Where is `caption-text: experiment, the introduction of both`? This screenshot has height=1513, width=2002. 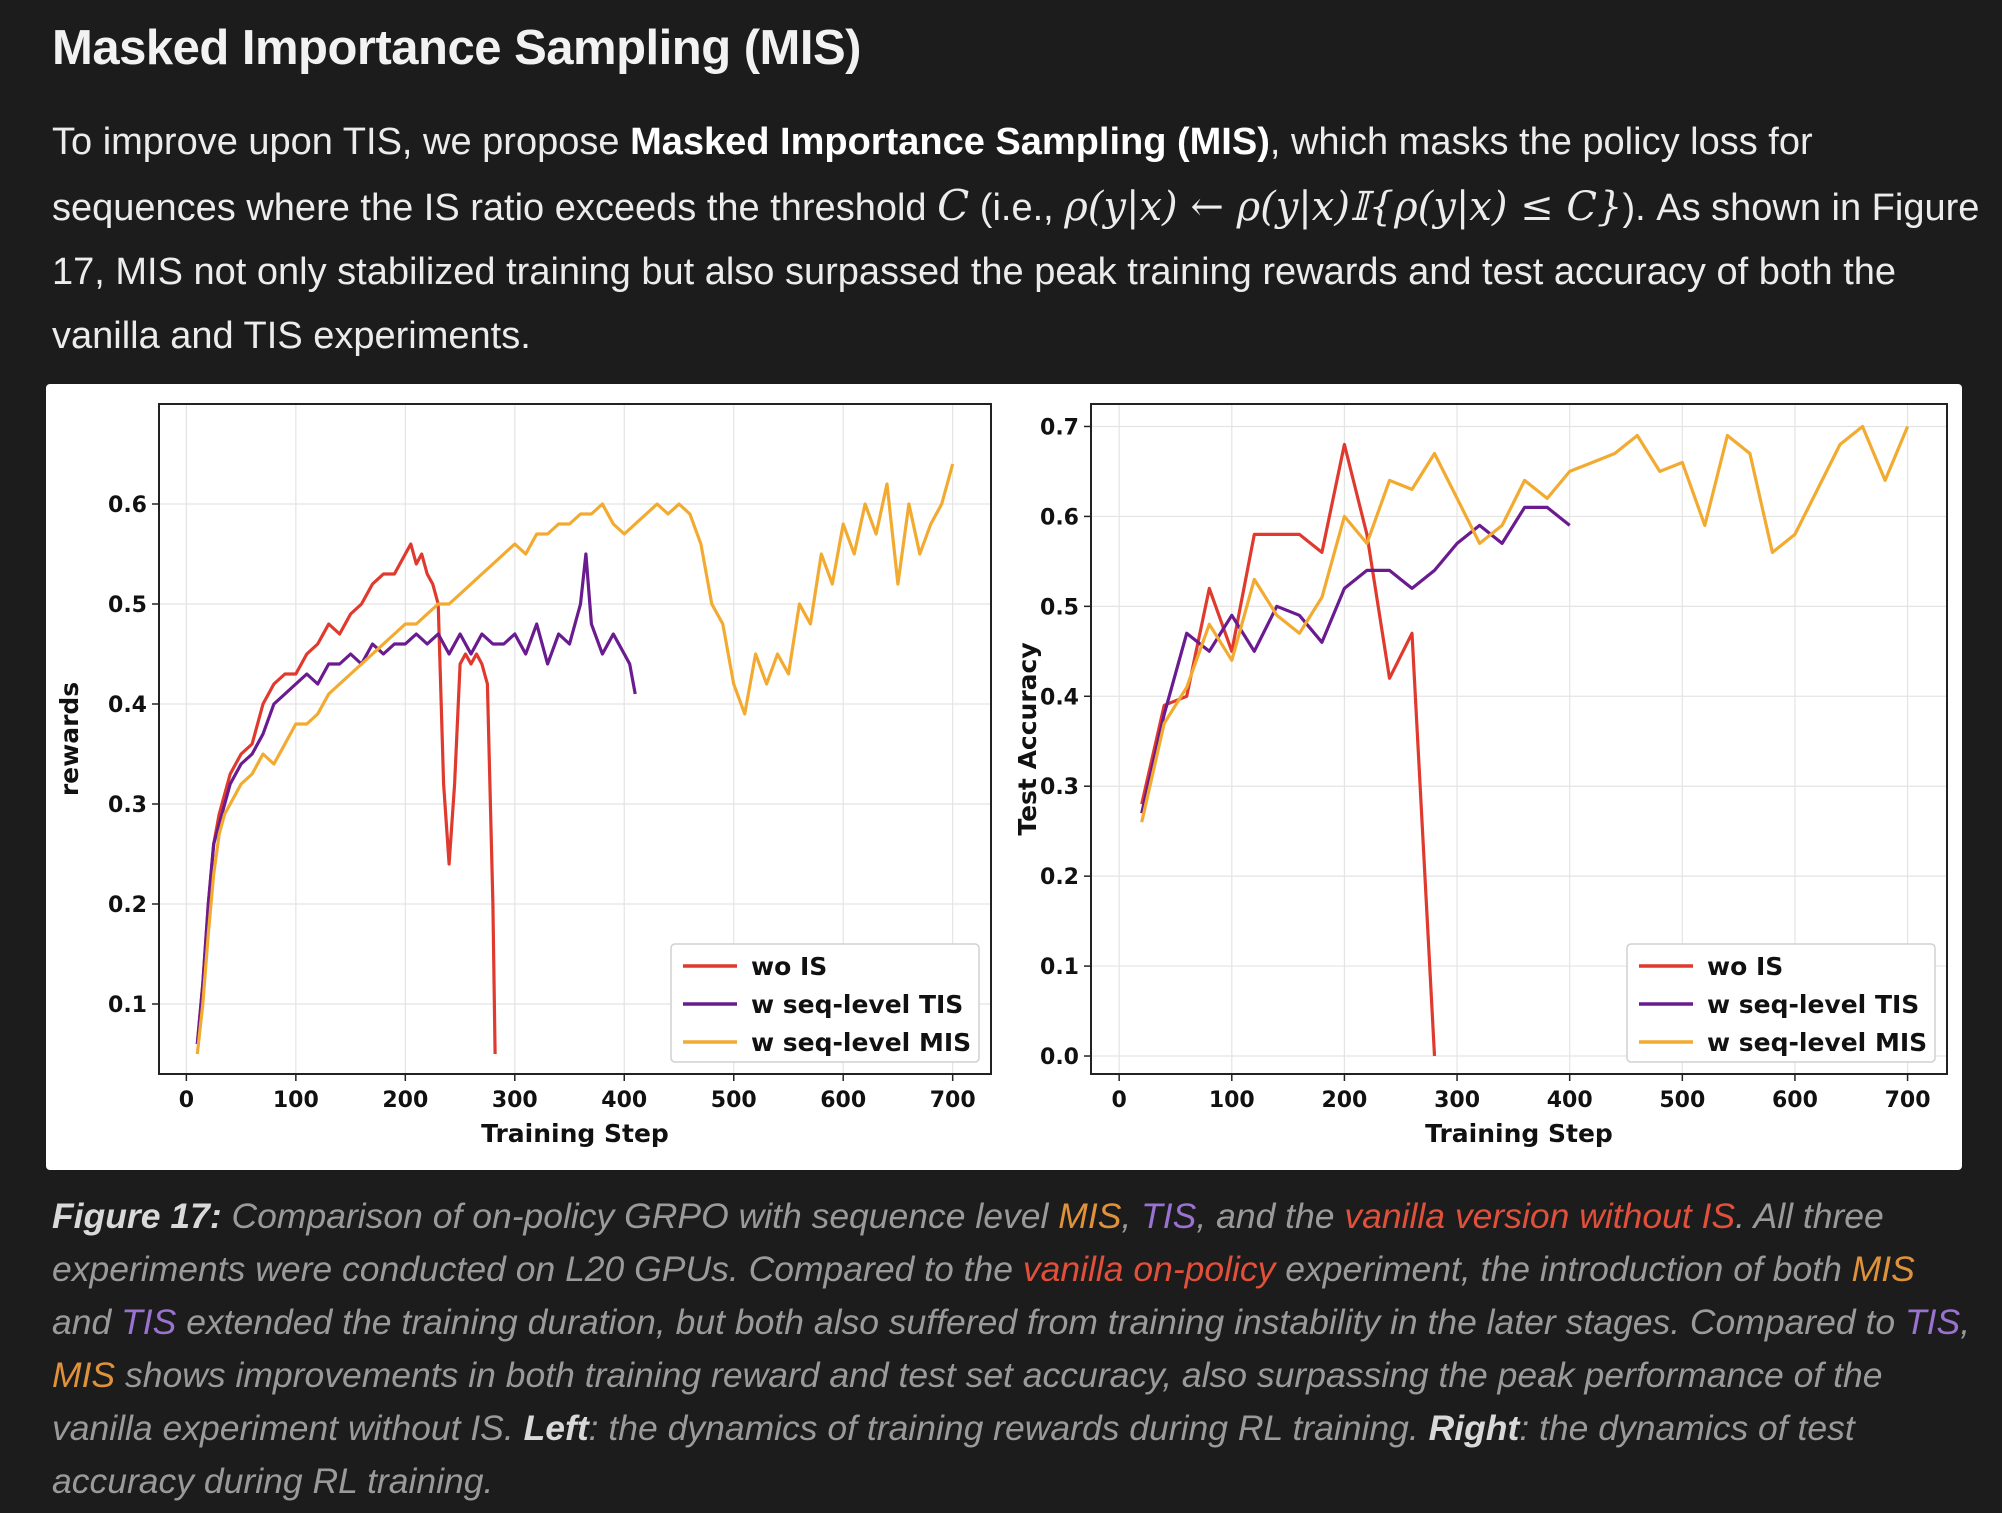
caption-text: experiment, the introduction of both is located at coordinates (1563, 1269).